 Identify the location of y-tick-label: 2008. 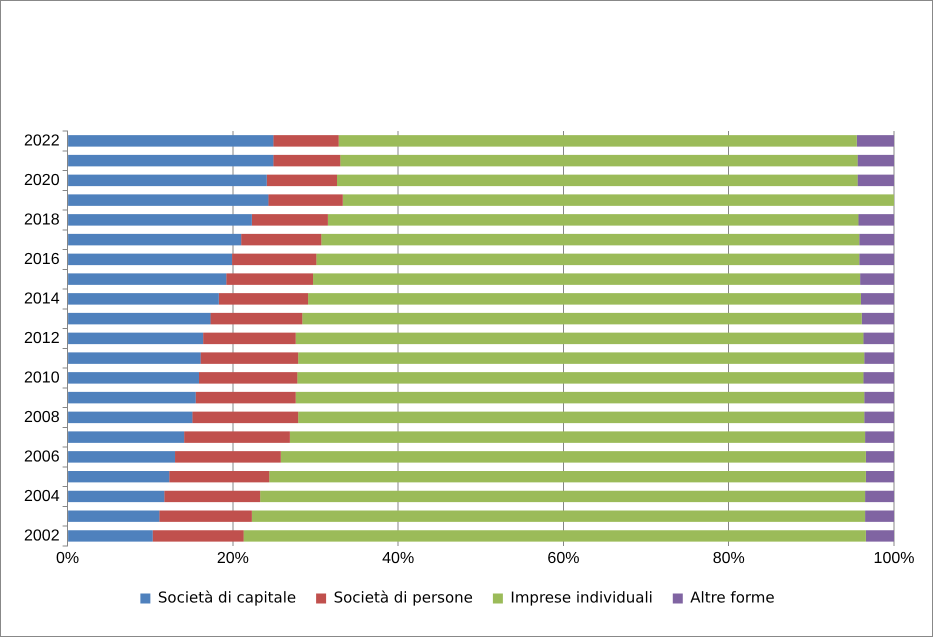
(42, 417).